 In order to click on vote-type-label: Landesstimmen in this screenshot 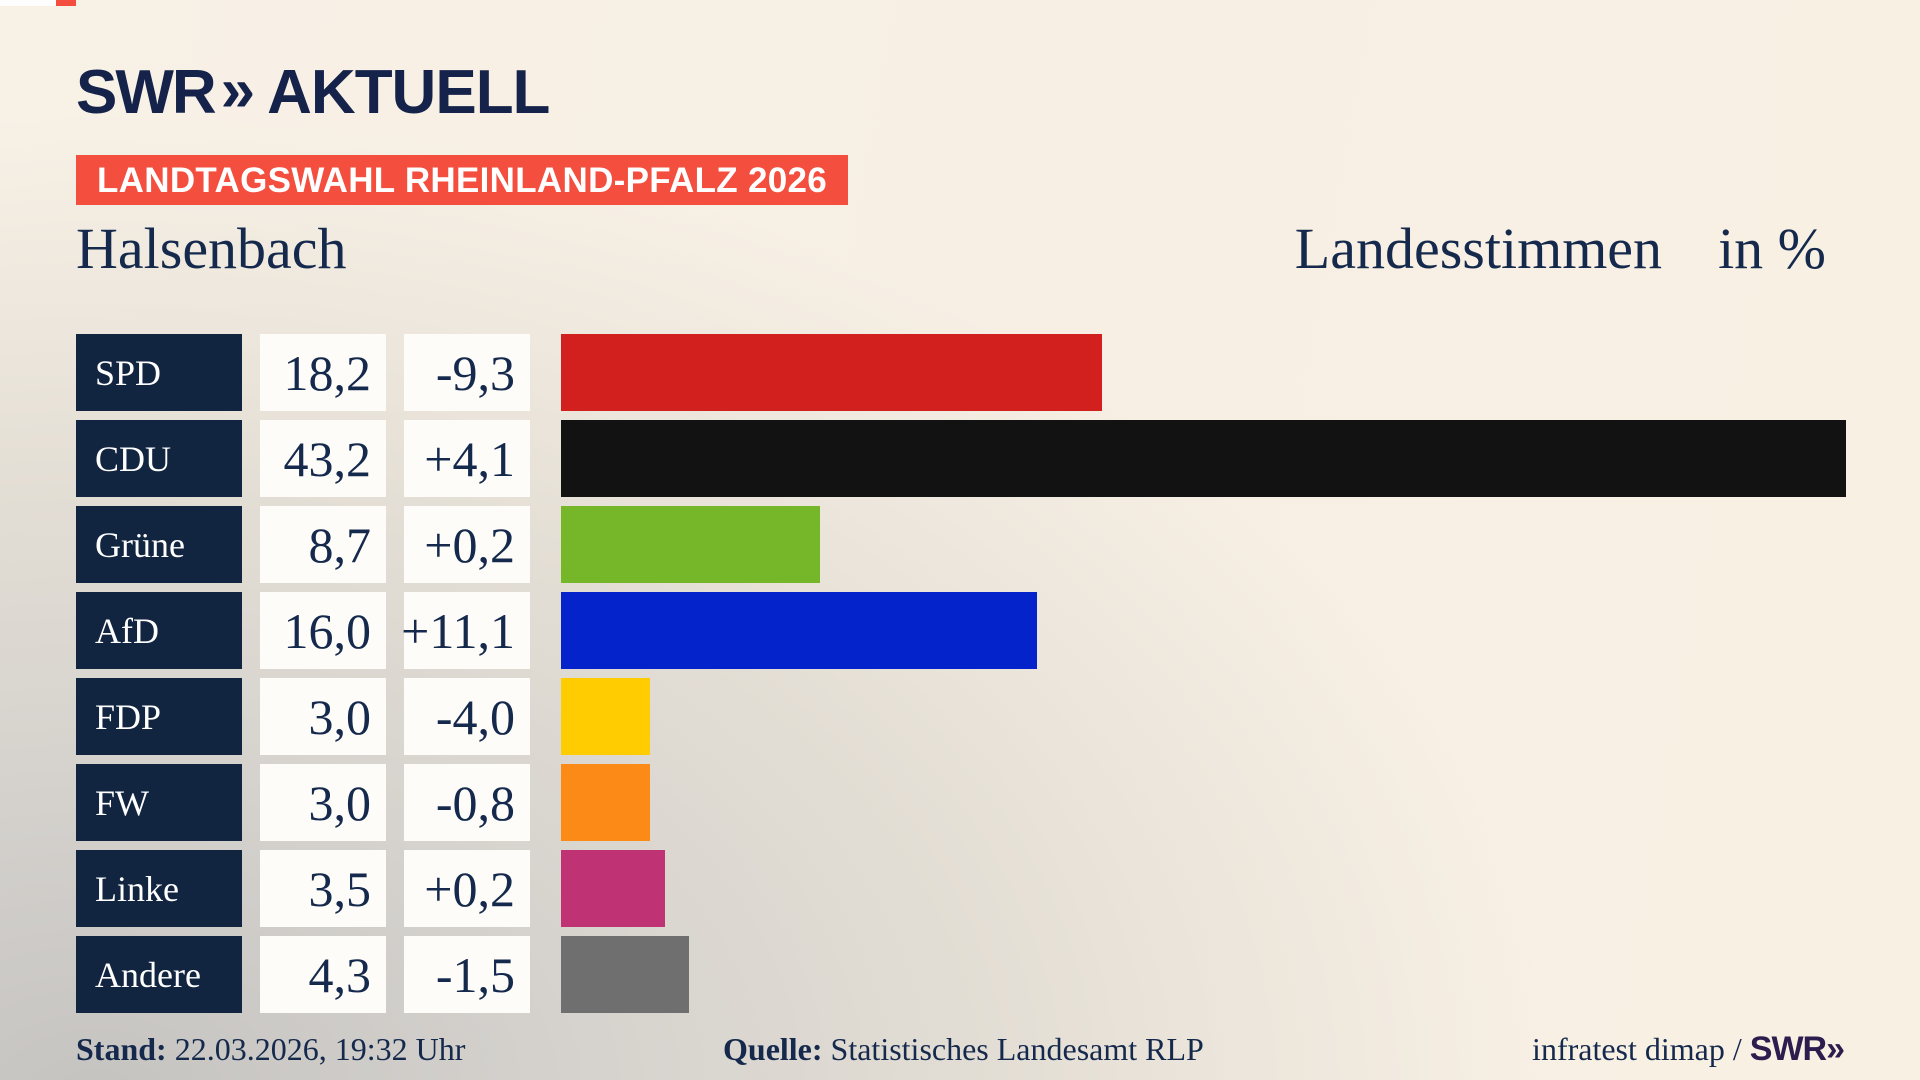, I will do `click(1478, 248)`.